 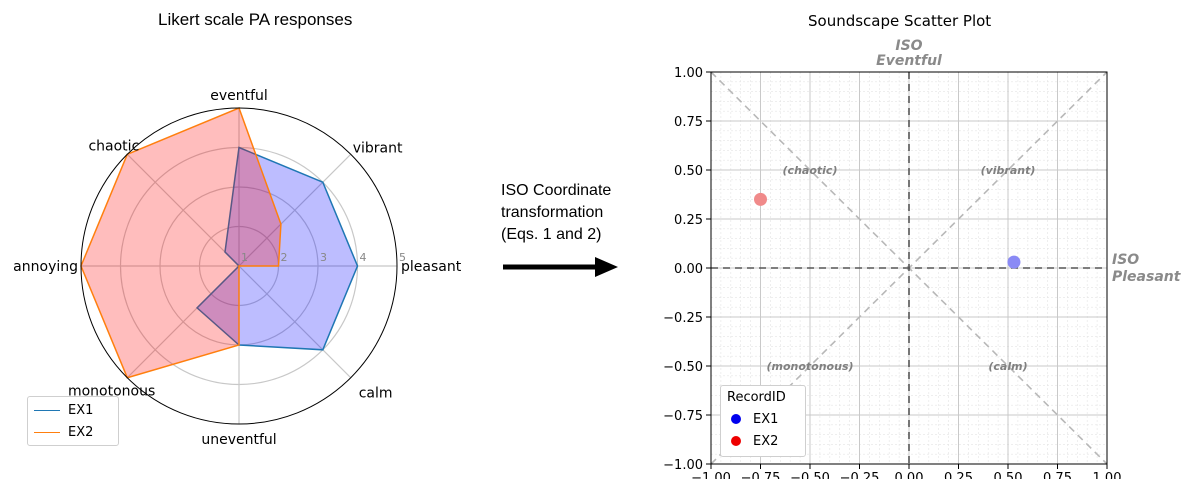 I want to click on scatter-legend-label: EX1, so click(x=766, y=419).